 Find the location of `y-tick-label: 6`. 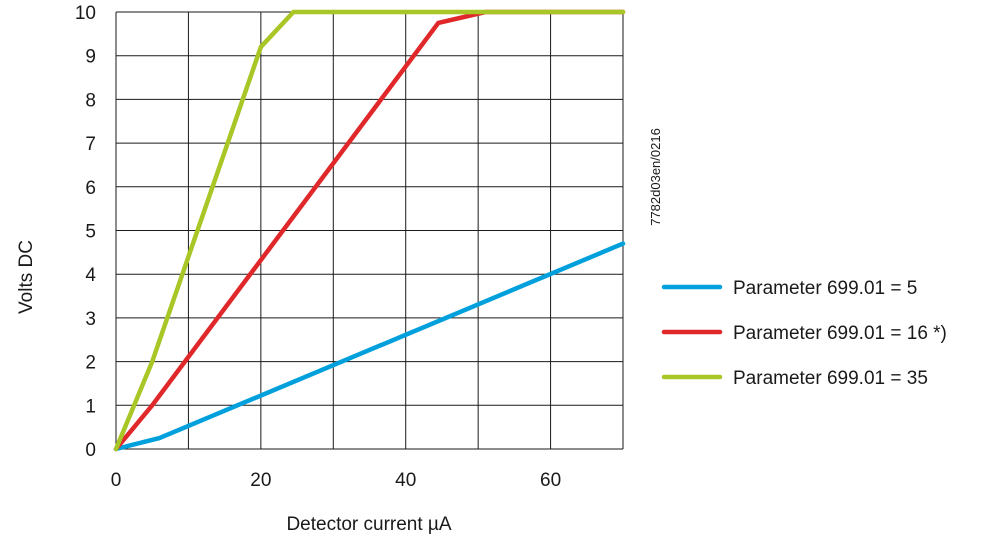

y-tick-label: 6 is located at coordinates (90, 188).